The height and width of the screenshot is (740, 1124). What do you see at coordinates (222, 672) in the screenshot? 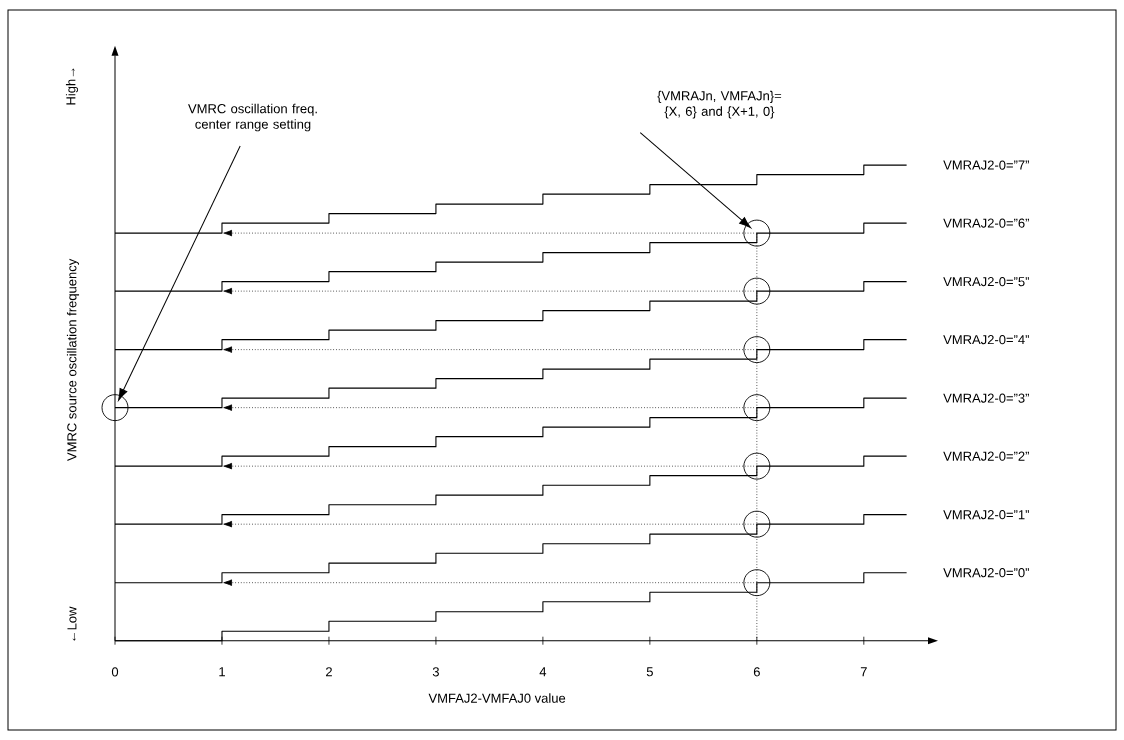
I see `x-tick-label: 1` at bounding box center [222, 672].